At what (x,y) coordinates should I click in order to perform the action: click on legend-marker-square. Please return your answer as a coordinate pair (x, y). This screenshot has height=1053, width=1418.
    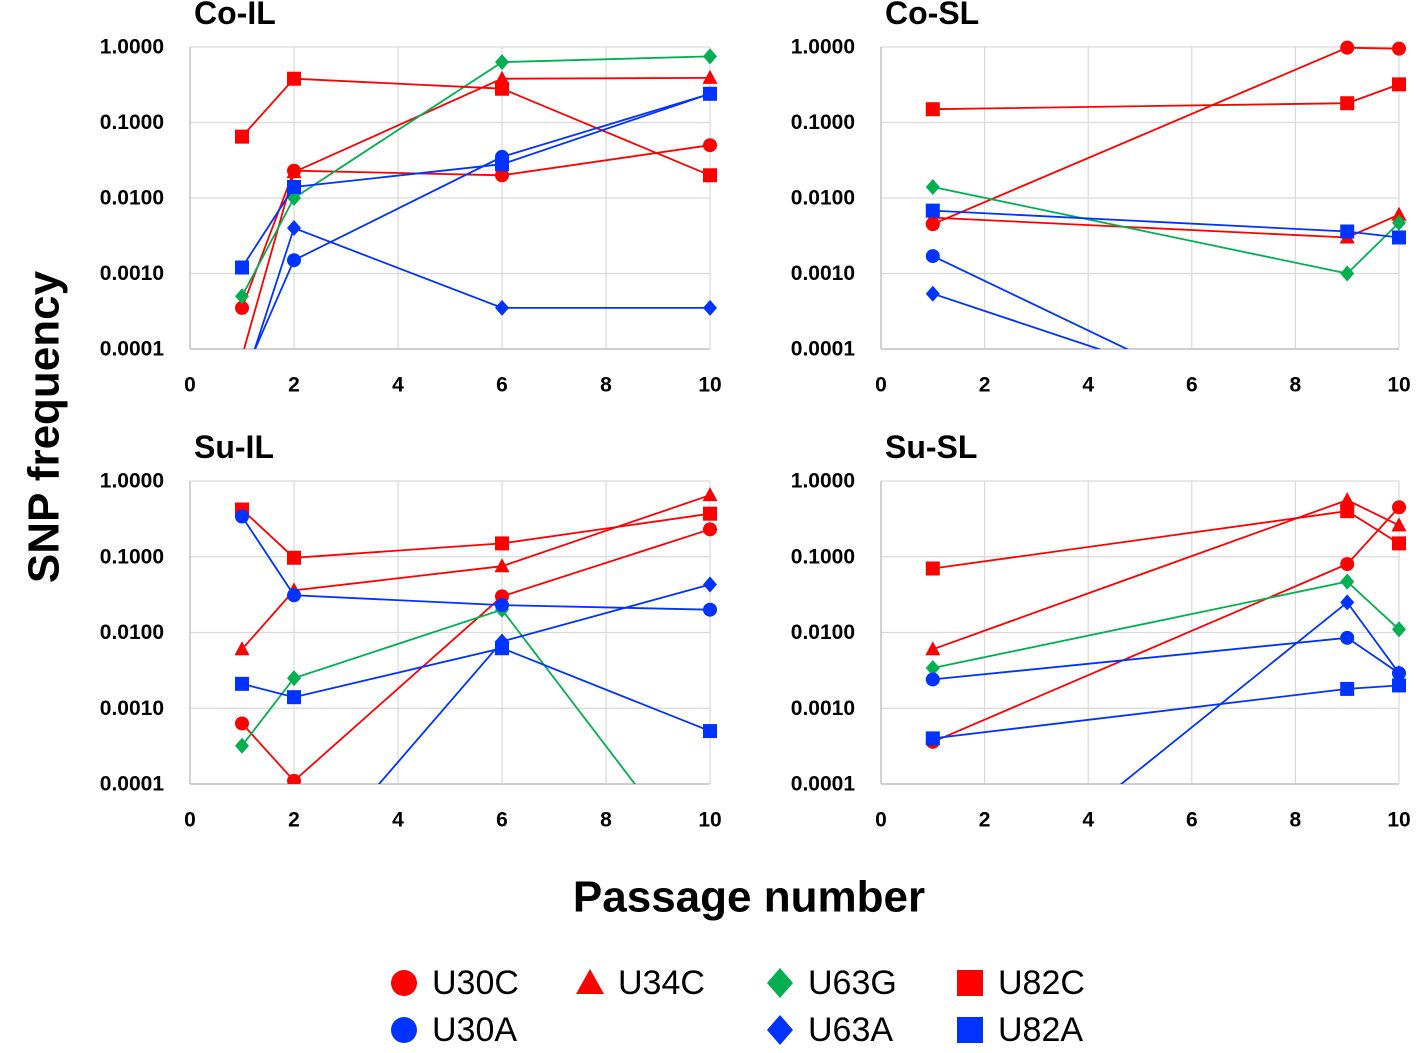
    Looking at the image, I should click on (970, 1030).